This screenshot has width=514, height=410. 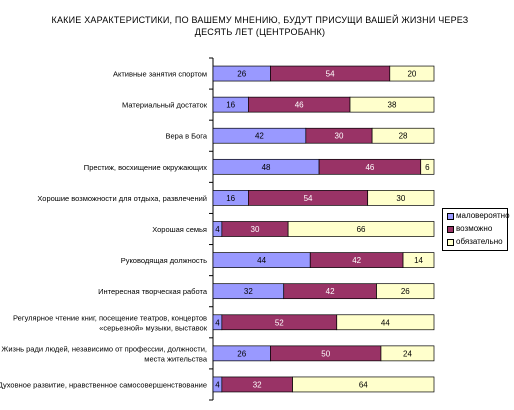 I want to click on category-label: Материальный достаток, so click(x=165, y=105).